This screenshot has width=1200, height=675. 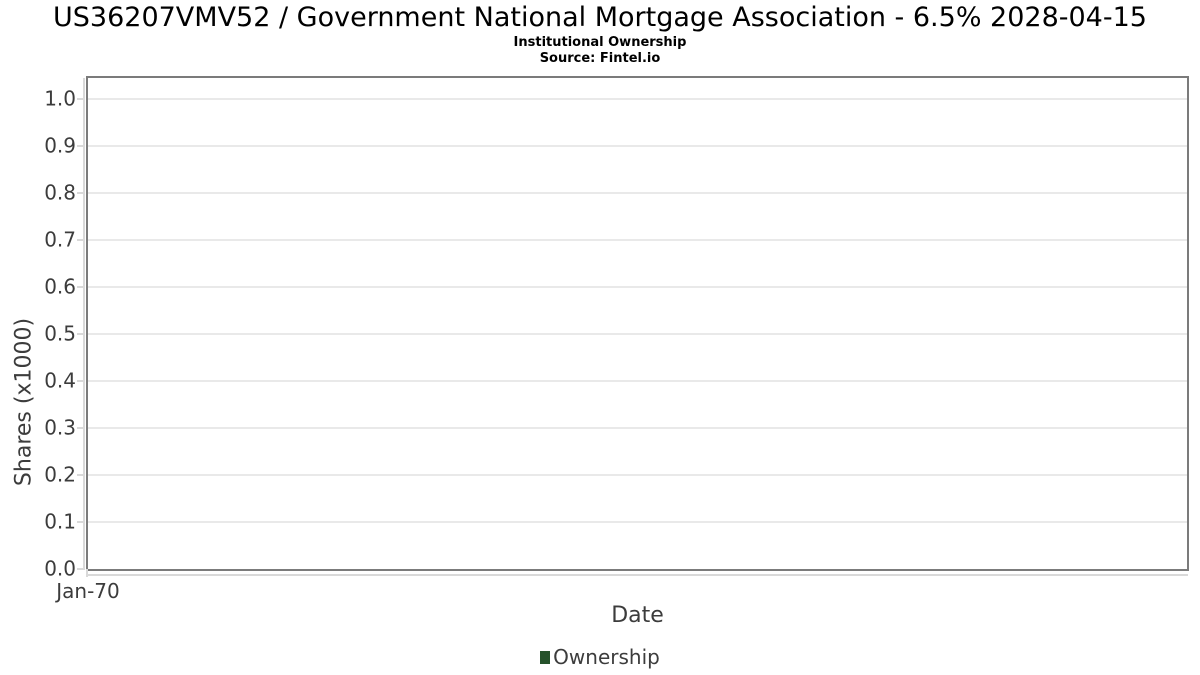 What do you see at coordinates (60, 98) in the screenshot?
I see `y-tick-label: 1.0` at bounding box center [60, 98].